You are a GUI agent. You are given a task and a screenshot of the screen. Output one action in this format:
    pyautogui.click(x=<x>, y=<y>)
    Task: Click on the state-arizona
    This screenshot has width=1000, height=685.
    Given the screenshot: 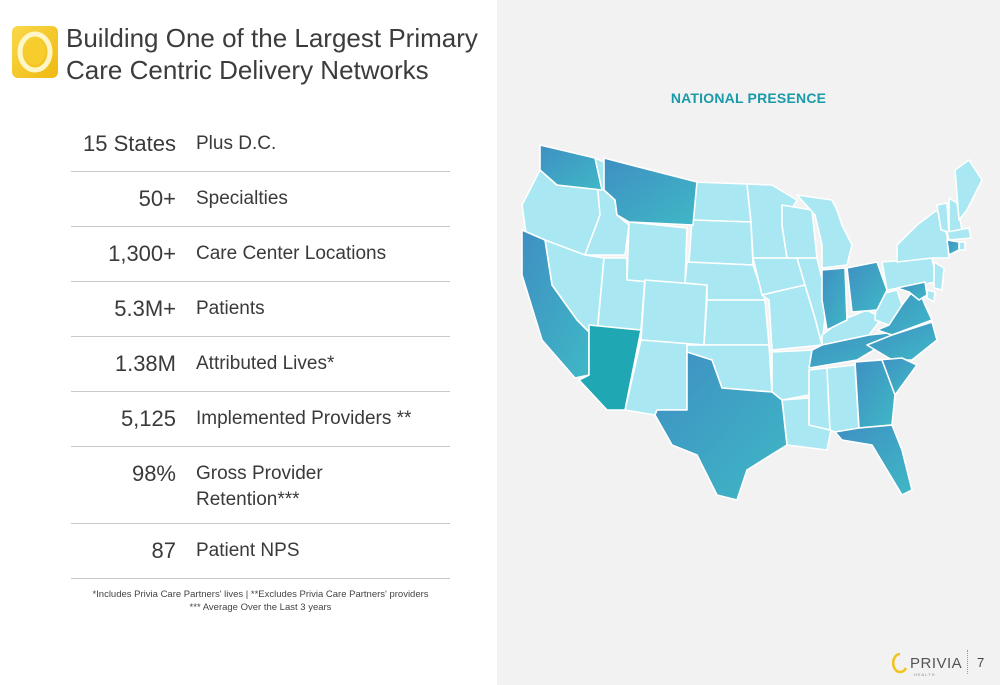 What is the action you would take?
    pyautogui.click(x=610, y=367)
    